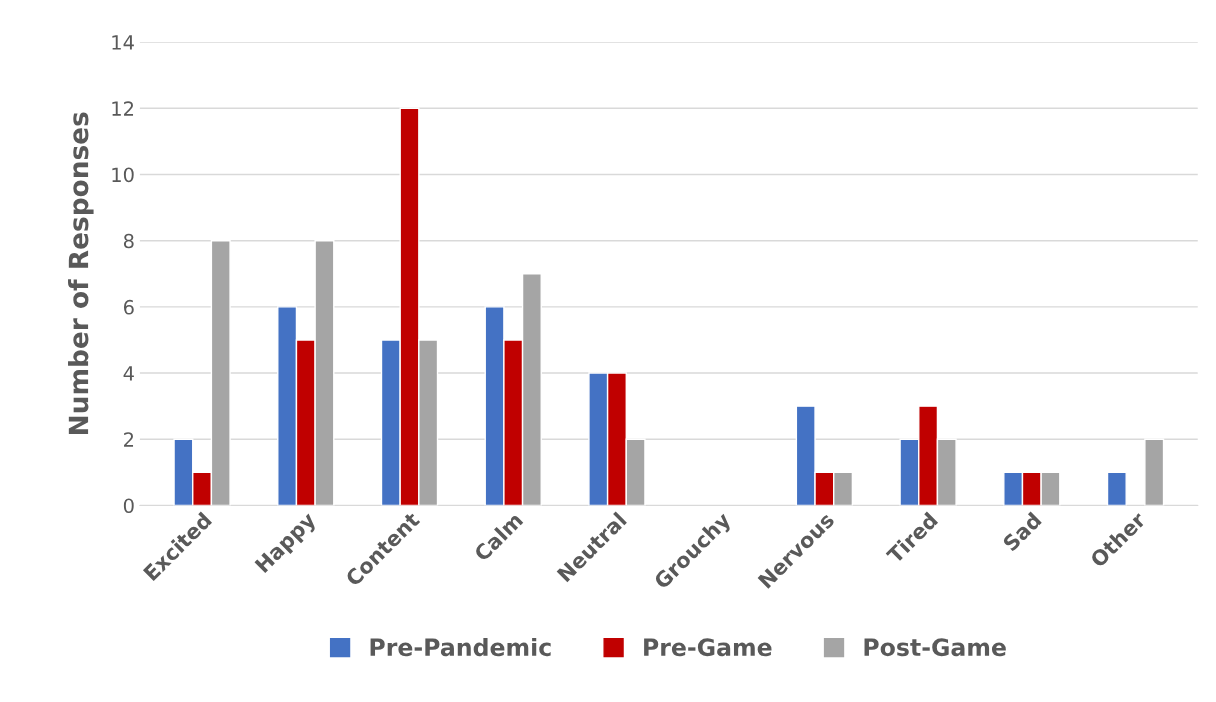 The width and height of the screenshot is (1216, 702). What do you see at coordinates (128, 506) in the screenshot?
I see `y-tick-label: 0` at bounding box center [128, 506].